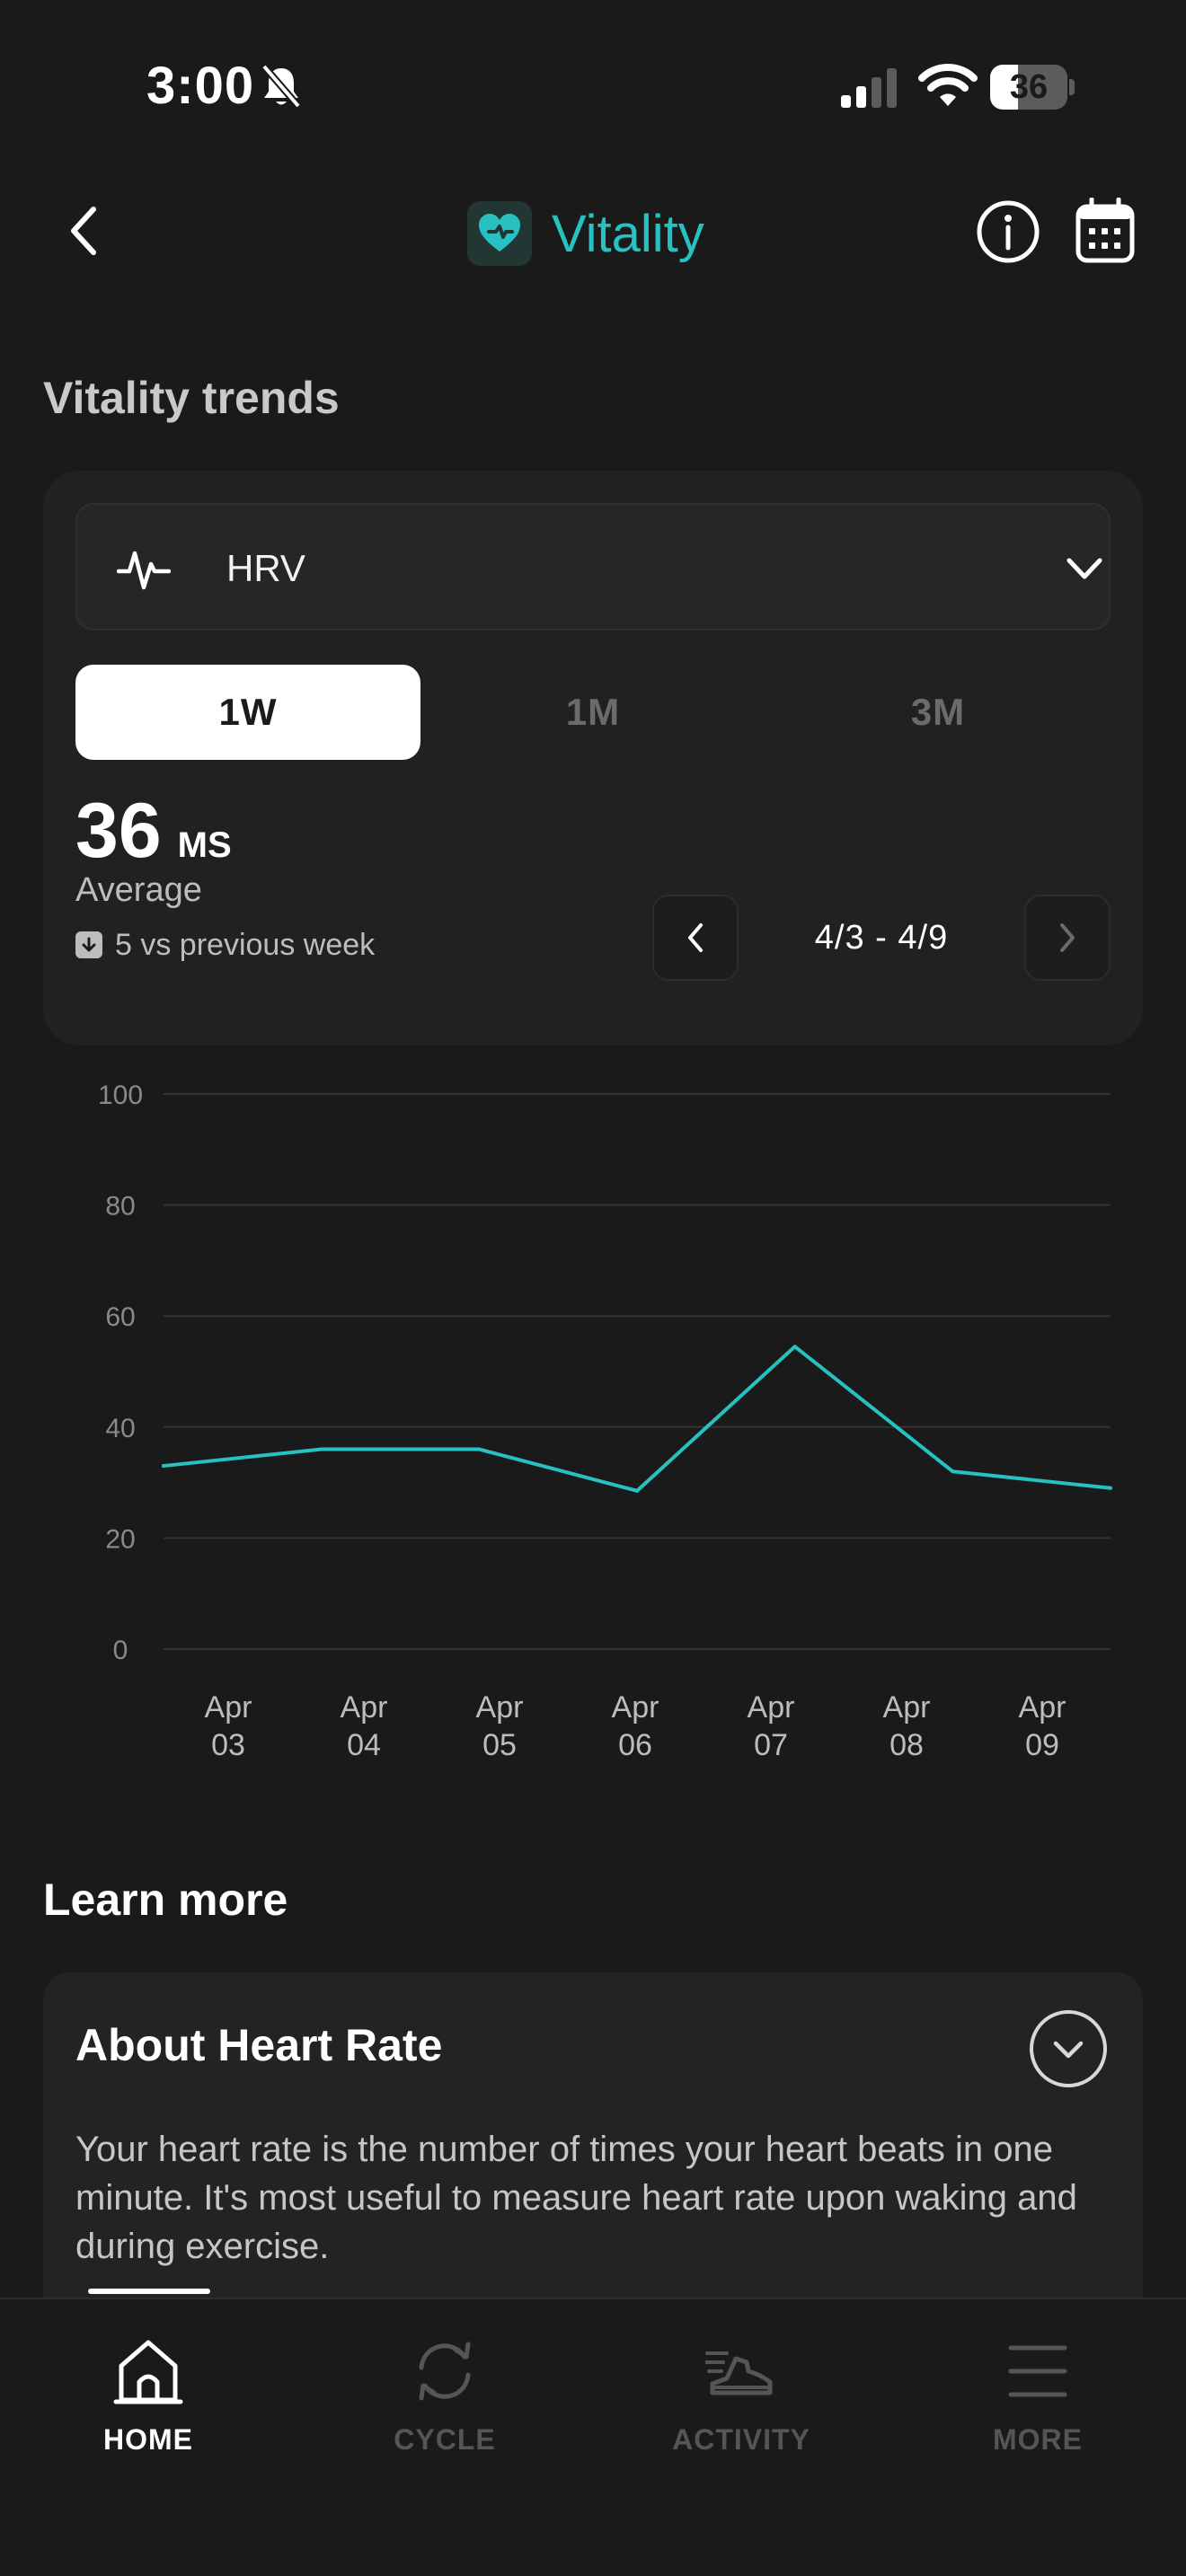 Image resolution: width=1186 pixels, height=2576 pixels. What do you see at coordinates (1043, 1707) in the screenshot?
I see `x-tick-label-6-0: Apr` at bounding box center [1043, 1707].